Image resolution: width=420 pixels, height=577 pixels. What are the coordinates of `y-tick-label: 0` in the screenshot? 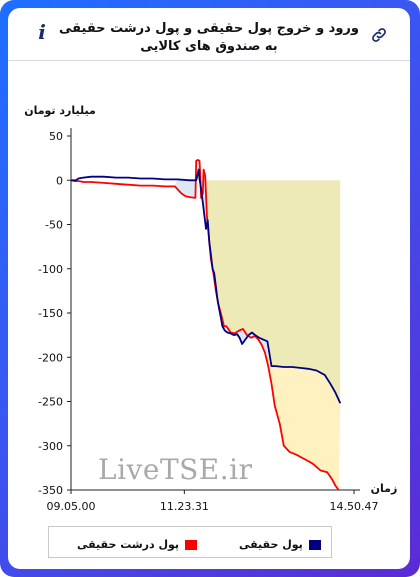 It's located at (59, 180).